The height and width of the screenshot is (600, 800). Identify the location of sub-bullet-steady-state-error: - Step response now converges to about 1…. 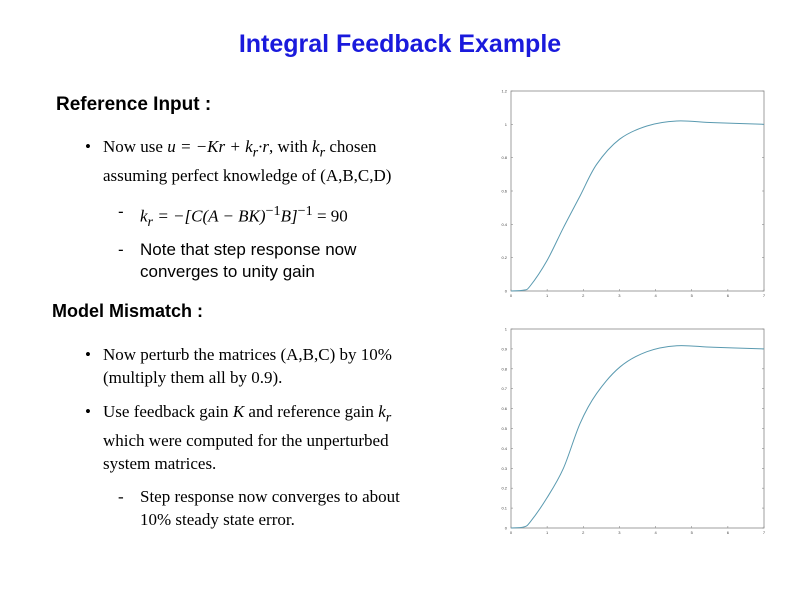
(259, 508).